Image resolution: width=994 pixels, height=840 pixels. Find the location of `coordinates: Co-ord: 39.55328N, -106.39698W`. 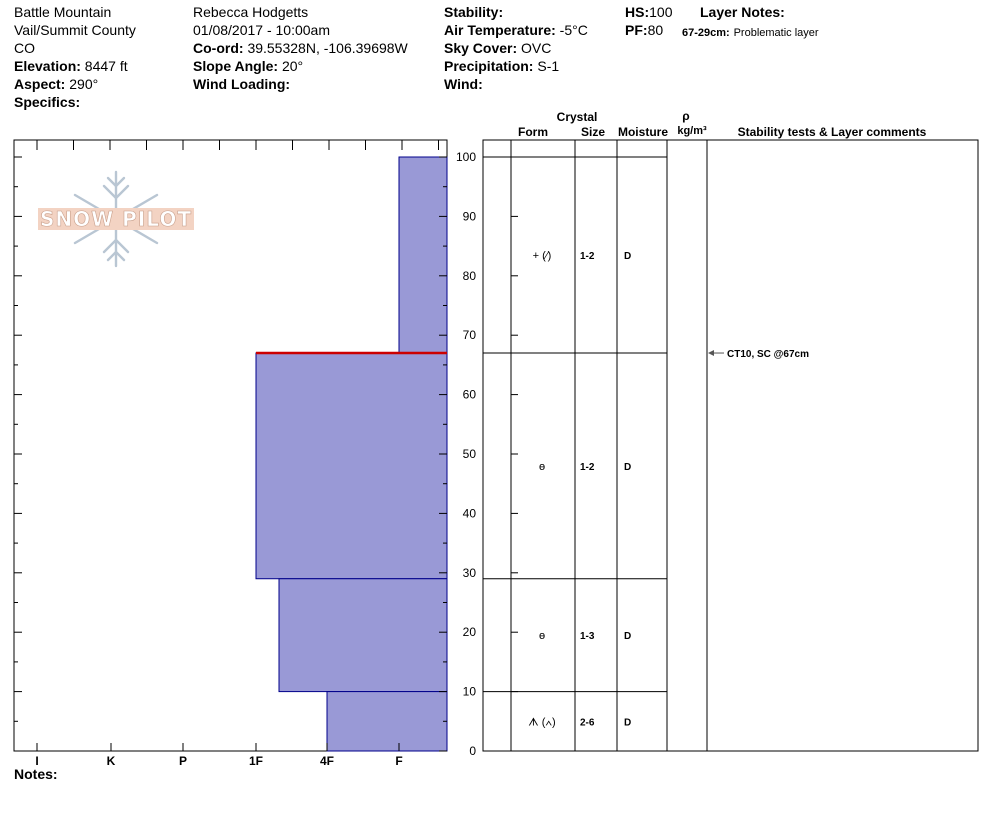

coordinates: Co-ord: 39.55328N, -106.39698W is located at coordinates (300, 48).